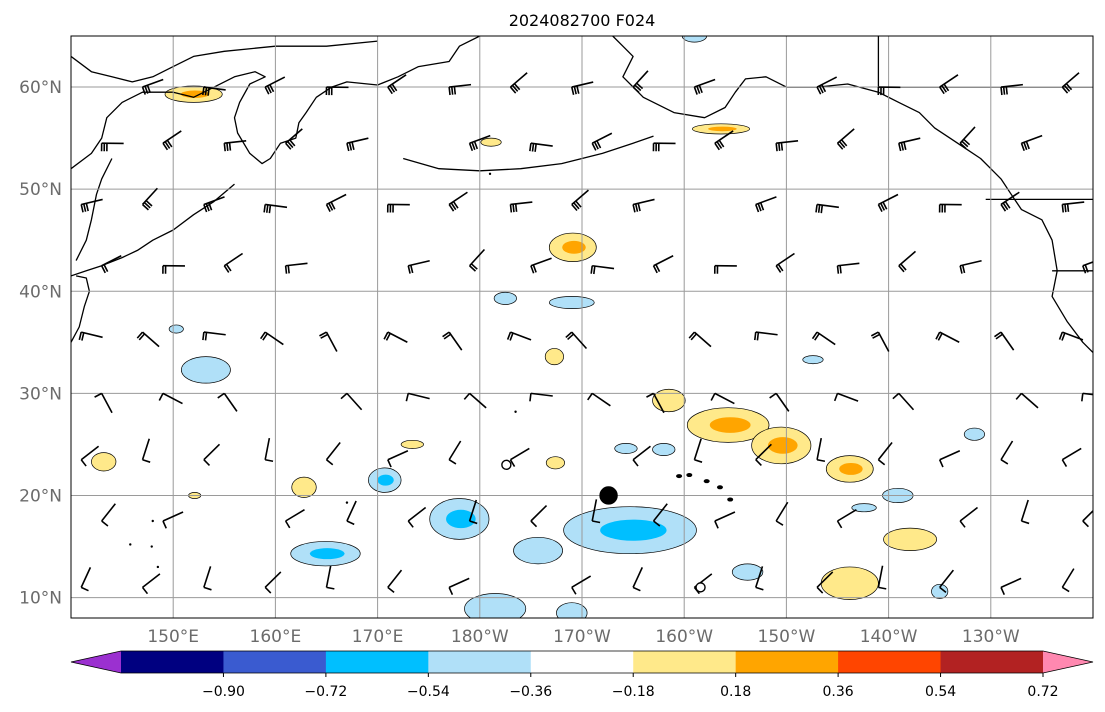  Describe the element at coordinates (40, 88) in the screenshot. I see `latitude-label: 60°N` at that location.